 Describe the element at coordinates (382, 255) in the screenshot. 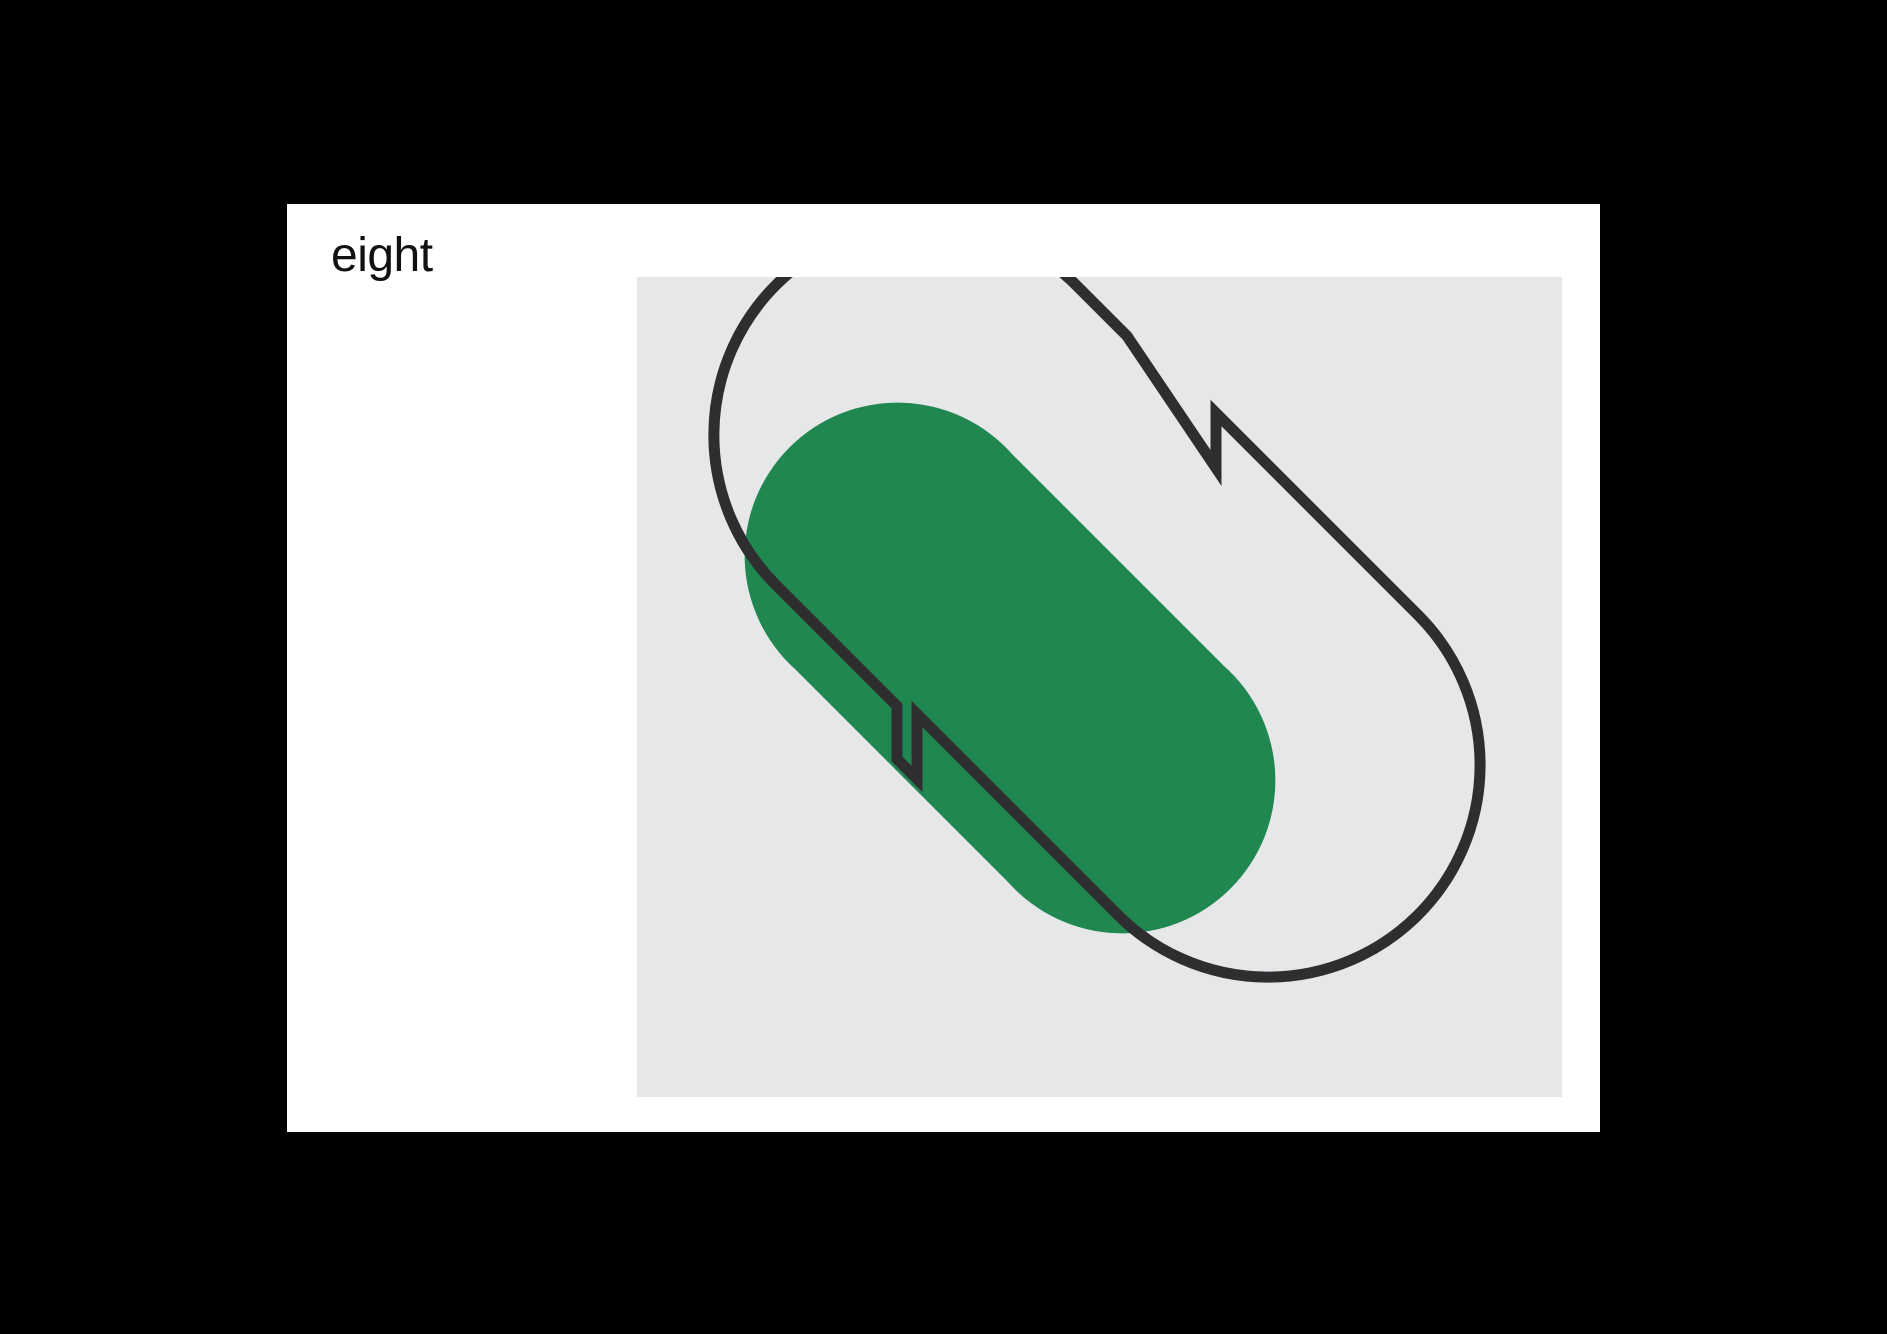

I see `card-title: eight` at that location.